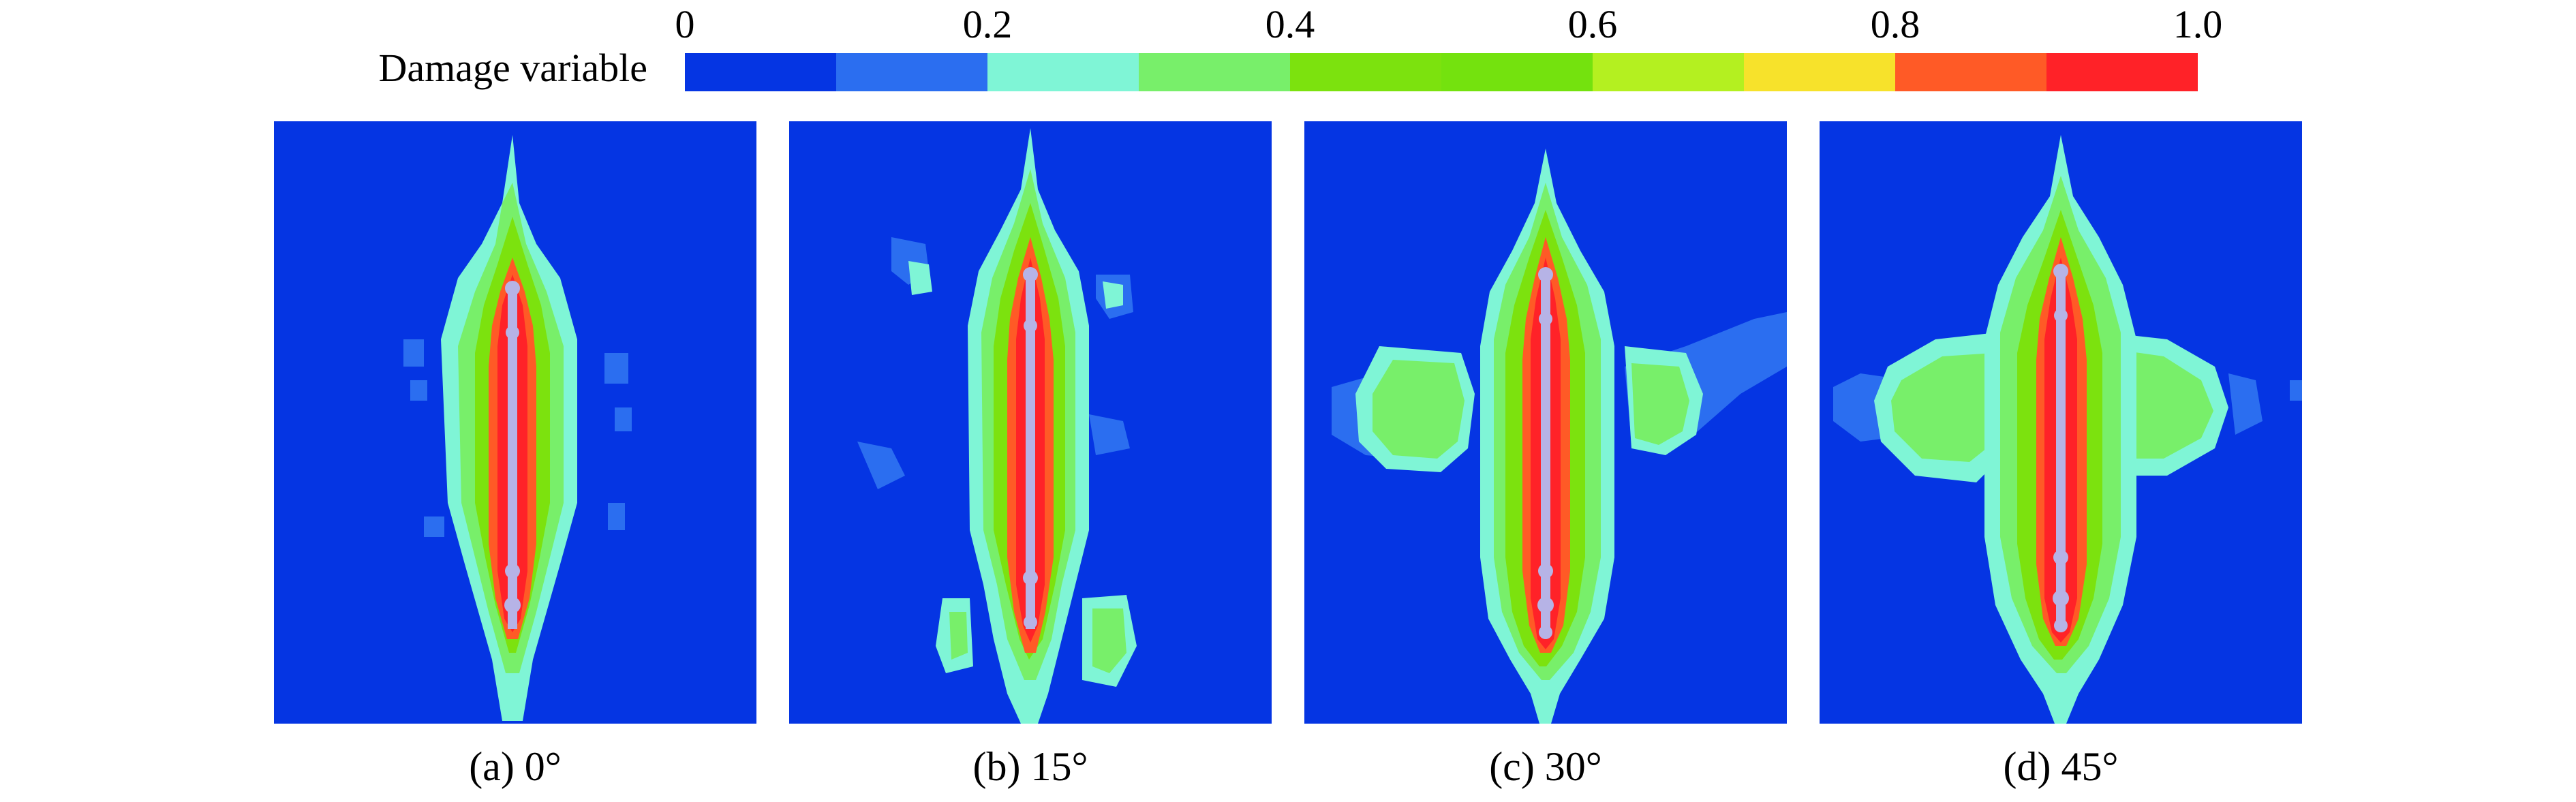 This screenshot has height=802, width=2576. I want to click on damage-map-45deg, so click(2061, 422).